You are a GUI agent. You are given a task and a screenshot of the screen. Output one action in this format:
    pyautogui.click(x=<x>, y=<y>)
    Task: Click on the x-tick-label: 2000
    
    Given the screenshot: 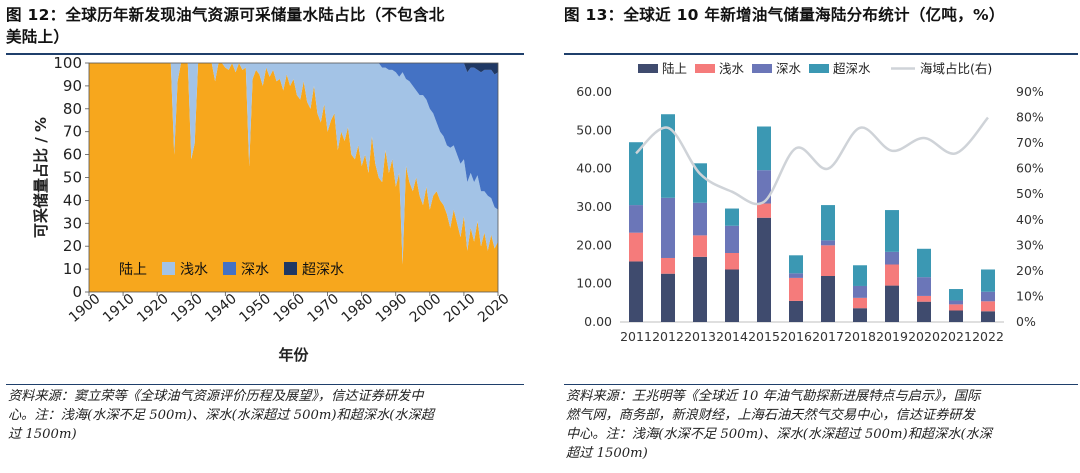 What is the action you would take?
    pyautogui.click(x=426, y=308)
    